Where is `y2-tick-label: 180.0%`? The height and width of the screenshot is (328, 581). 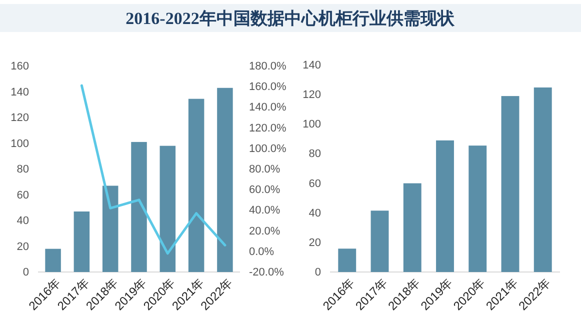 y2-tick-label: 180.0% is located at coordinates (268, 66).